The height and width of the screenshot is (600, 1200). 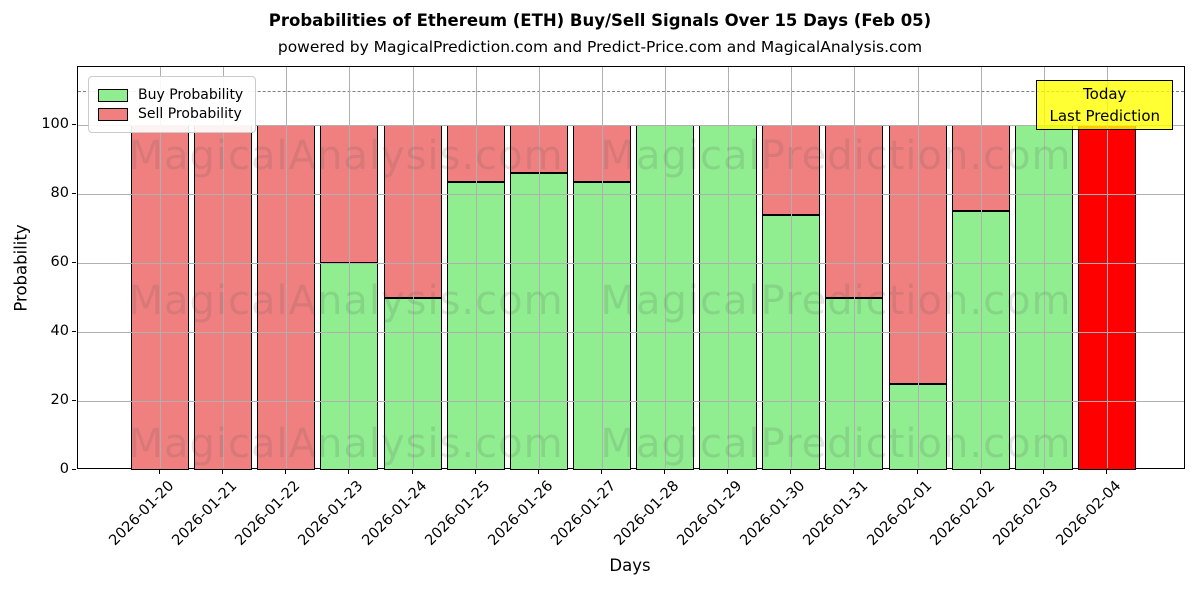 What do you see at coordinates (346, 301) in the screenshot?
I see `watermark-magicalanalysis-row2: MagicalAnalysis.com` at bounding box center [346, 301].